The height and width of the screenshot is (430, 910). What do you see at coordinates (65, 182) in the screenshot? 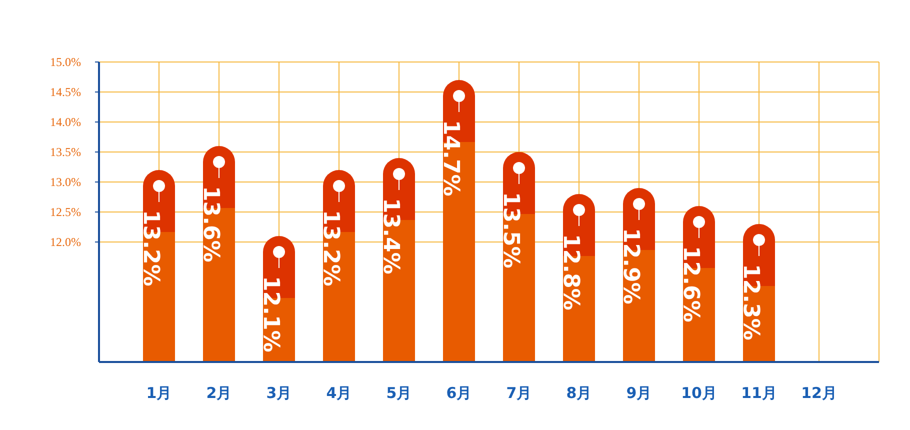
I see `y-tick-label: 13.0%` at bounding box center [65, 182].